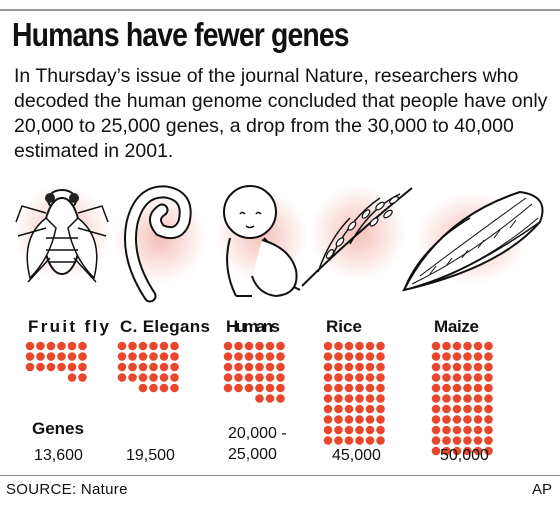  I want to click on category-label: Rice, so click(344, 326).